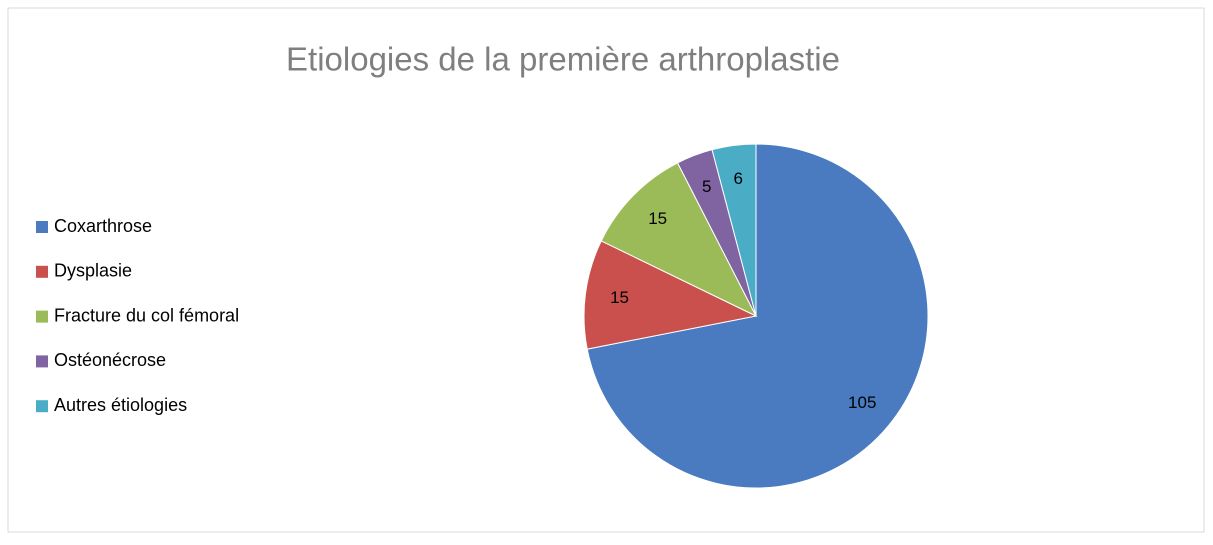 The image size is (1213, 545). What do you see at coordinates (110, 360) in the screenshot?
I see `legend-label: Ostéonécrose` at bounding box center [110, 360].